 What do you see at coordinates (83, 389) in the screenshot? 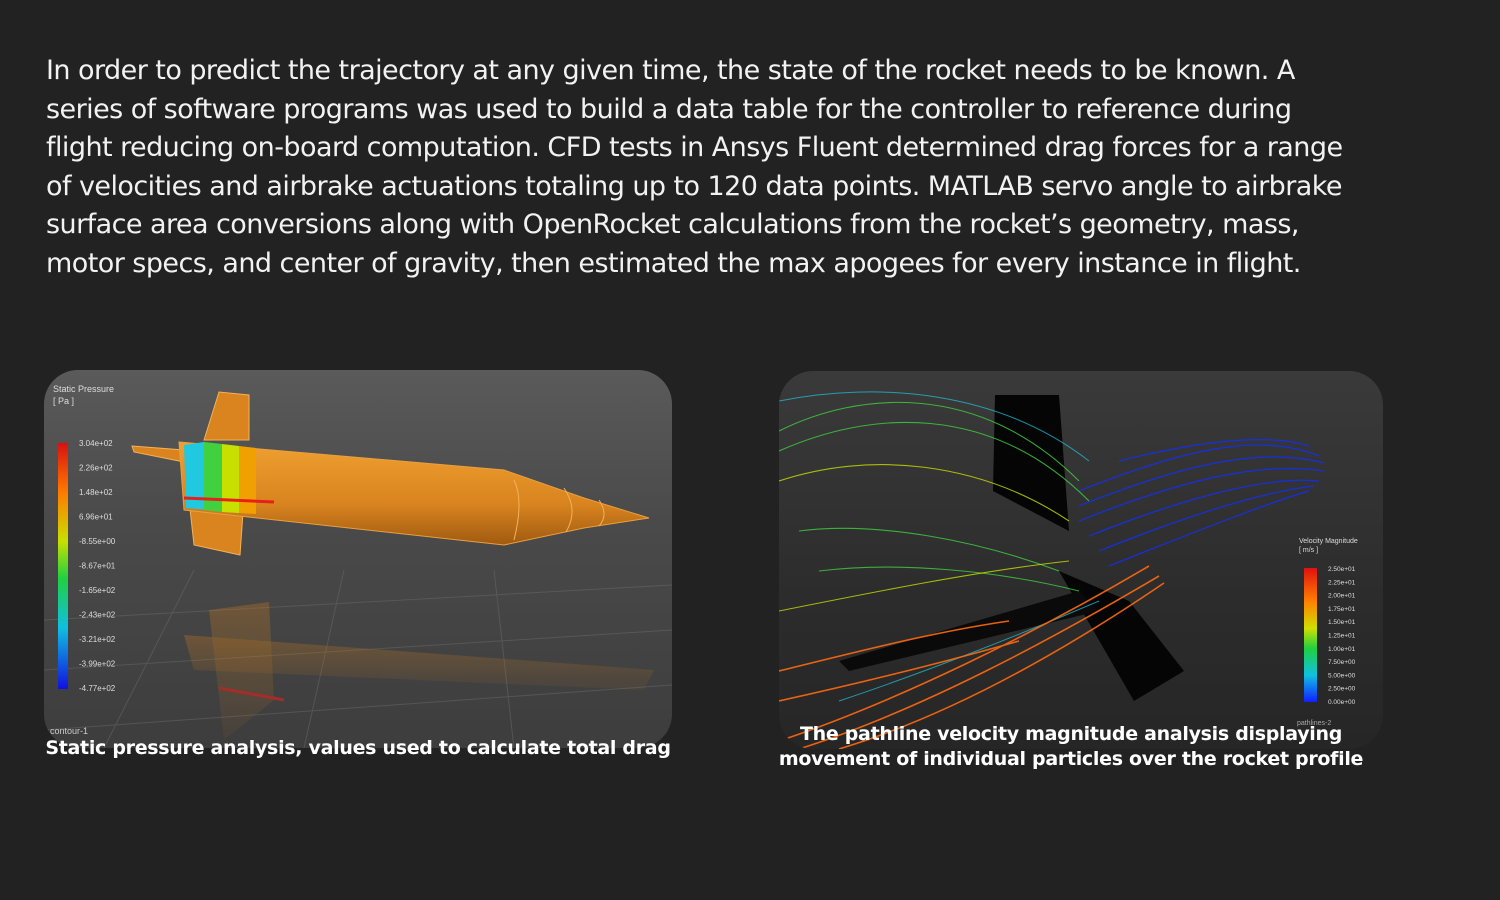
I see `pressure-legend-title: Static Pressure` at bounding box center [83, 389].